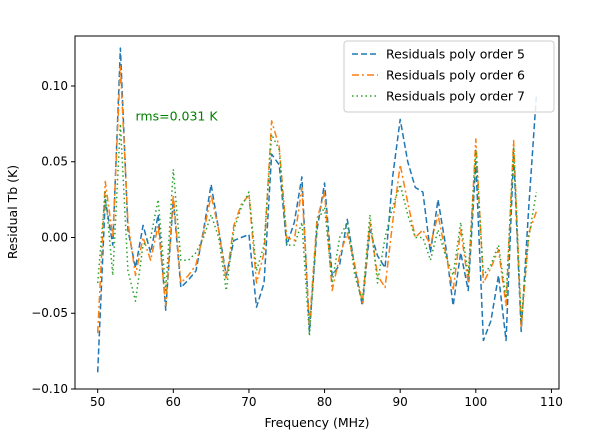  Describe the element at coordinates (551, 402) in the screenshot. I see `x-tick-label: 110` at that location.